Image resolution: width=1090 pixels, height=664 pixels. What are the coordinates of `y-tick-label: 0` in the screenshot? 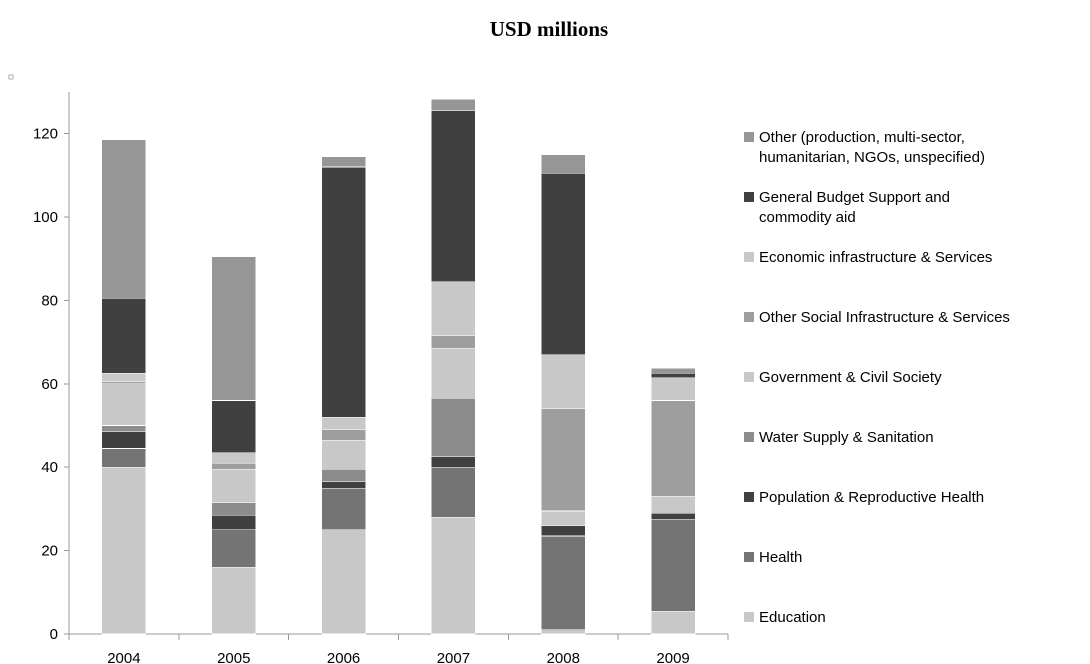 It's located at (54, 634).